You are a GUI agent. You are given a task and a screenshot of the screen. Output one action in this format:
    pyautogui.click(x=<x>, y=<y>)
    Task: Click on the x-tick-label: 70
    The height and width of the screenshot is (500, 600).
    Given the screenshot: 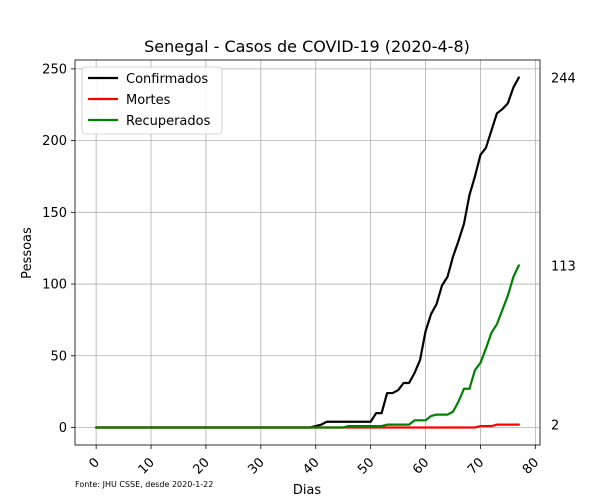 What is the action you would take?
    pyautogui.click(x=476, y=466)
    